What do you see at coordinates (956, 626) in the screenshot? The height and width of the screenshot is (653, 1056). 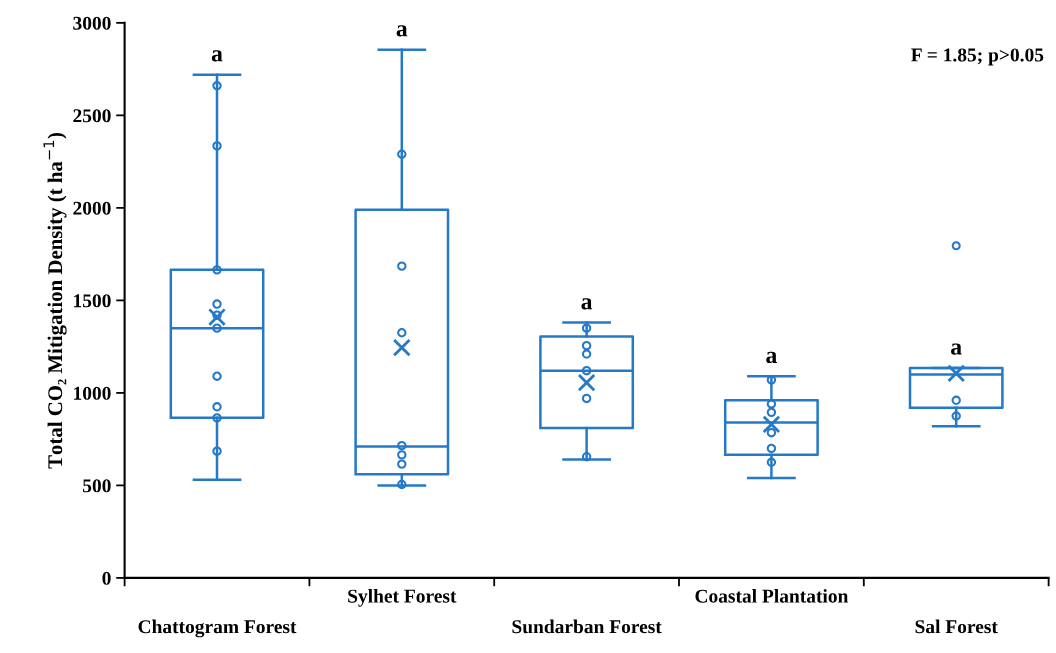 I see `x-tick-label: Sal Forest` at bounding box center [956, 626].